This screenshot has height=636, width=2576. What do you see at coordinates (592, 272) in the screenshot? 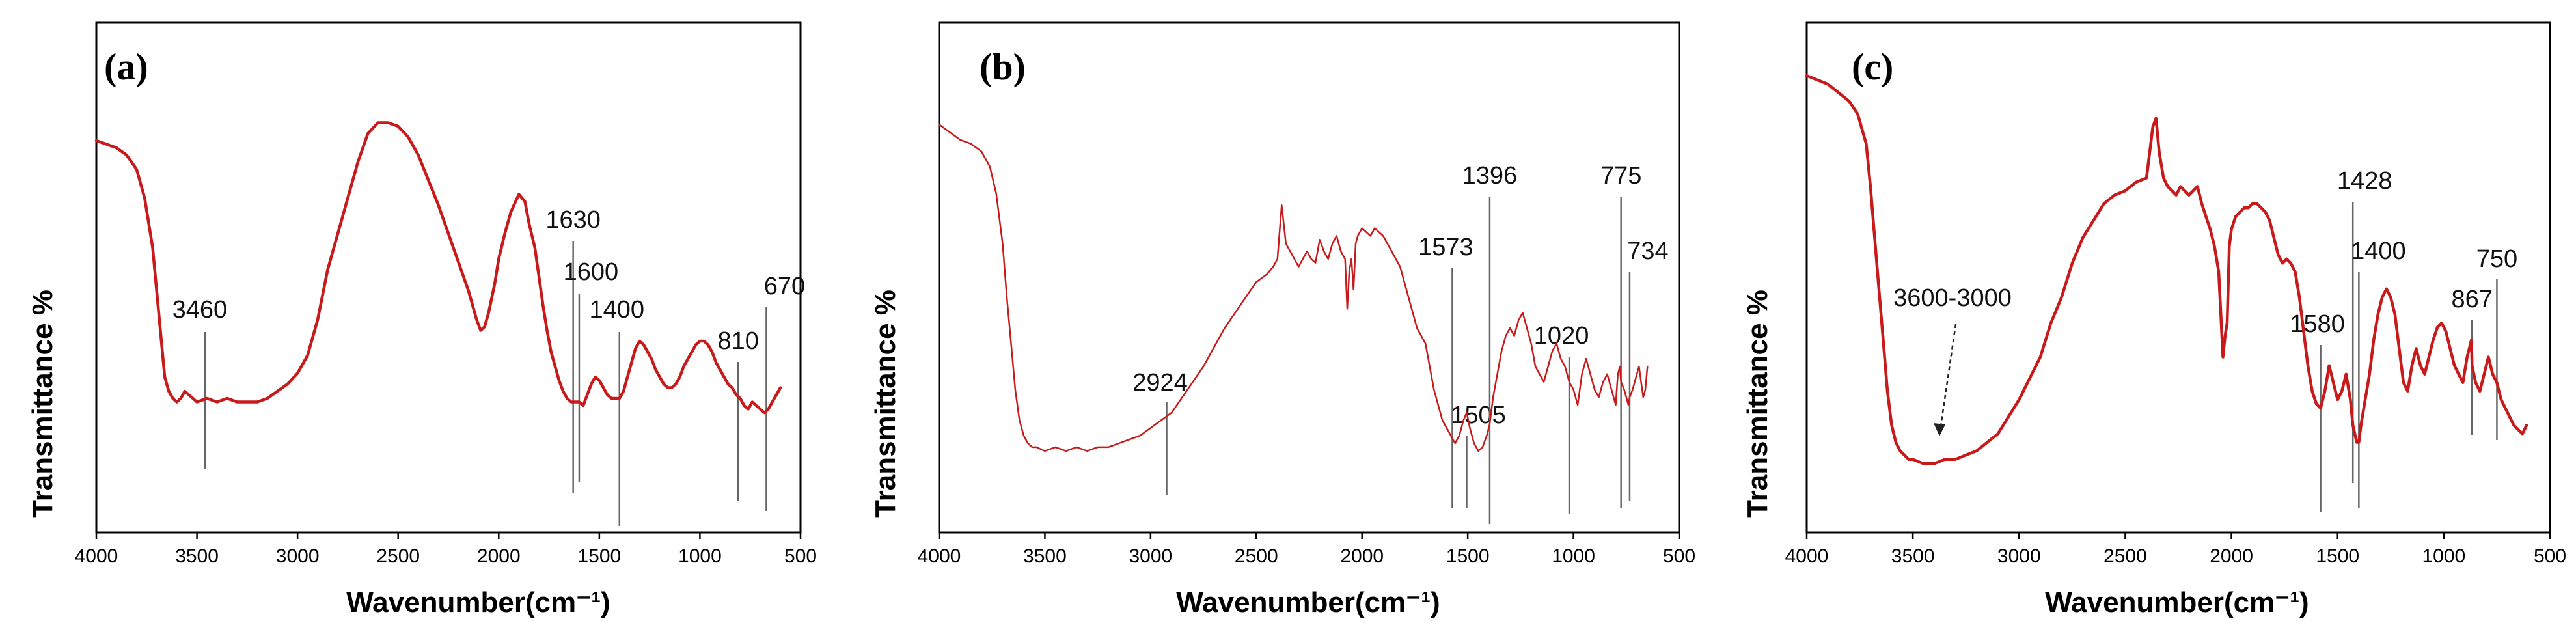
I see `annotation-label: 1600` at bounding box center [592, 272].